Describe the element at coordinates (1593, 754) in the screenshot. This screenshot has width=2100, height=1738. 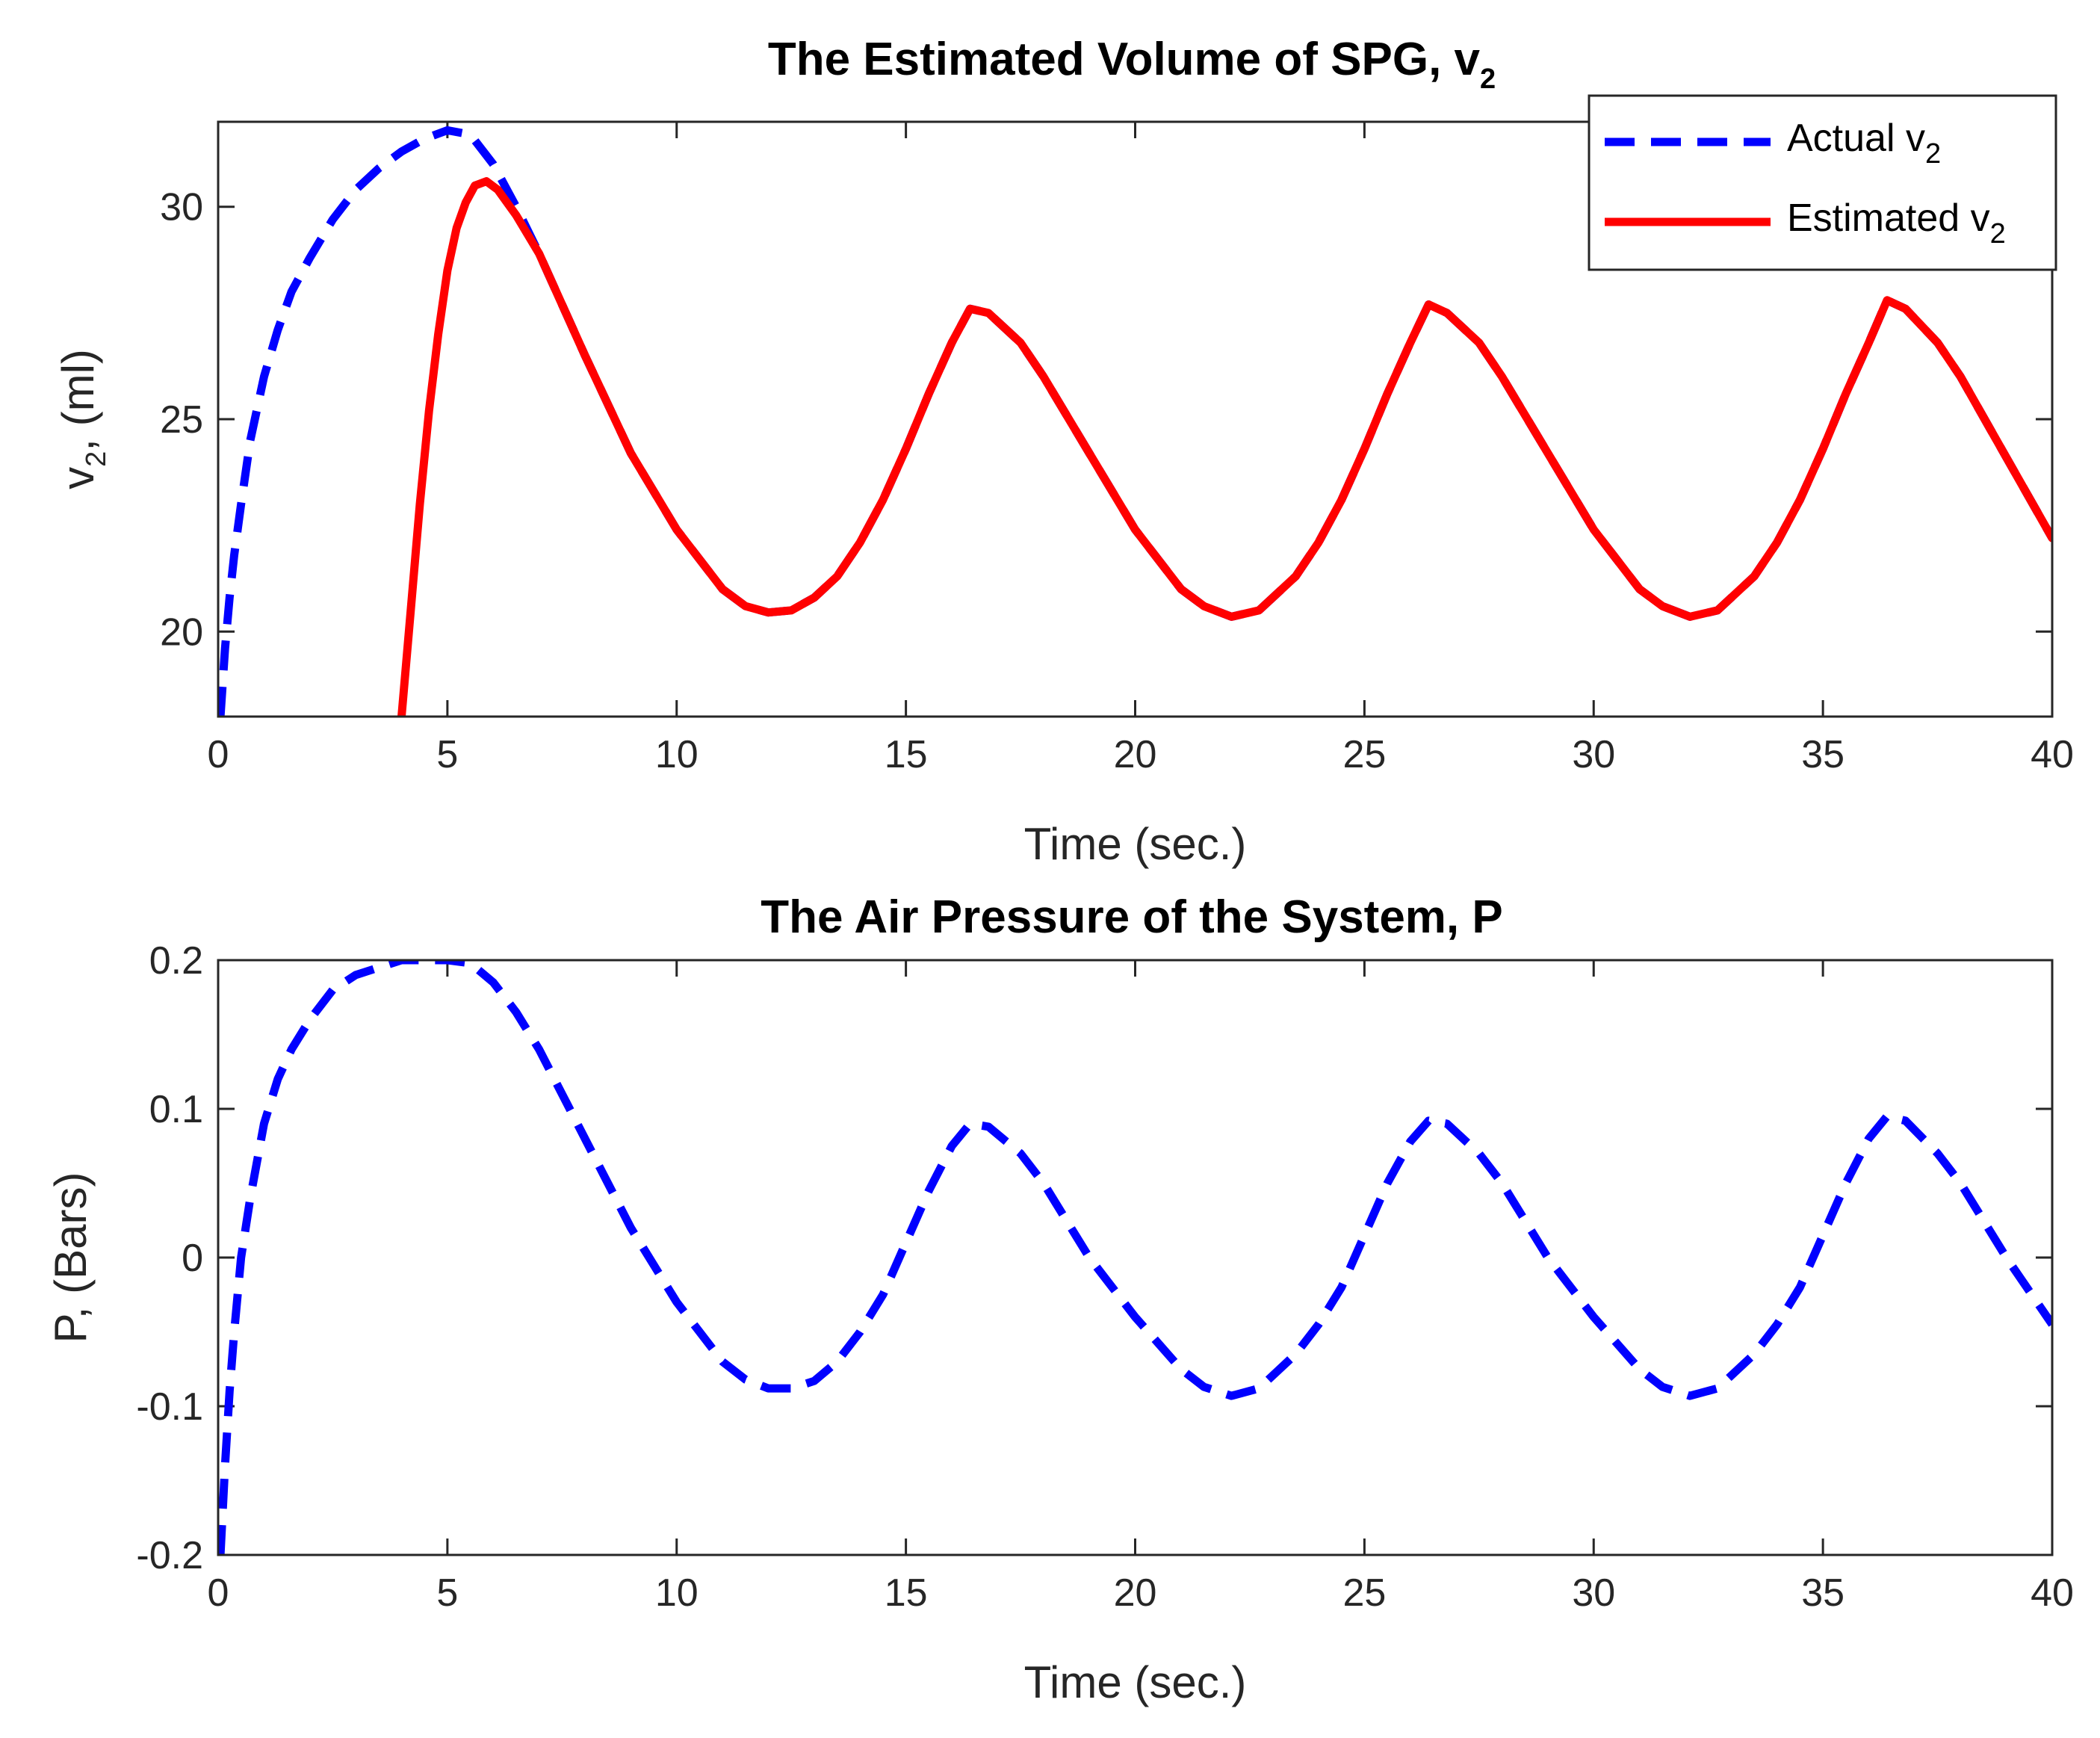
I see `volume-x-tick-label: 30` at that location.